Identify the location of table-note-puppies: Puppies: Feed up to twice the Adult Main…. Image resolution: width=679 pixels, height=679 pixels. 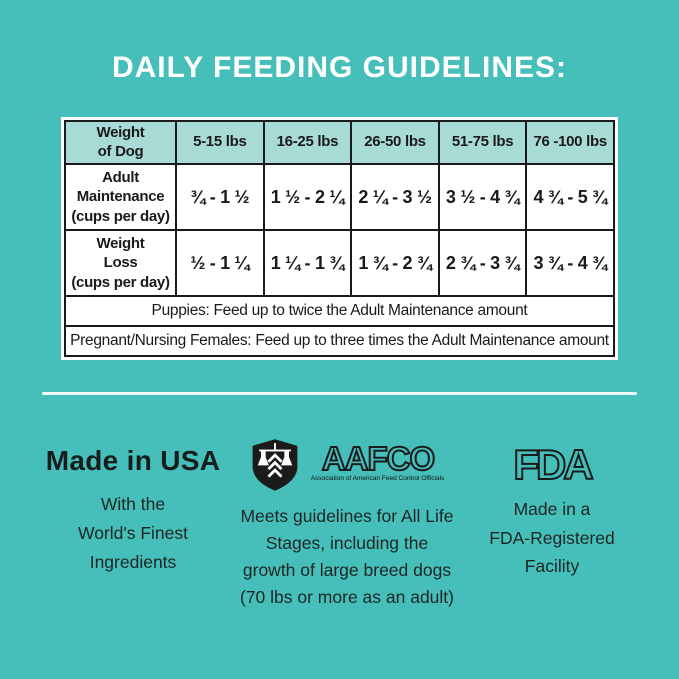
(339, 311).